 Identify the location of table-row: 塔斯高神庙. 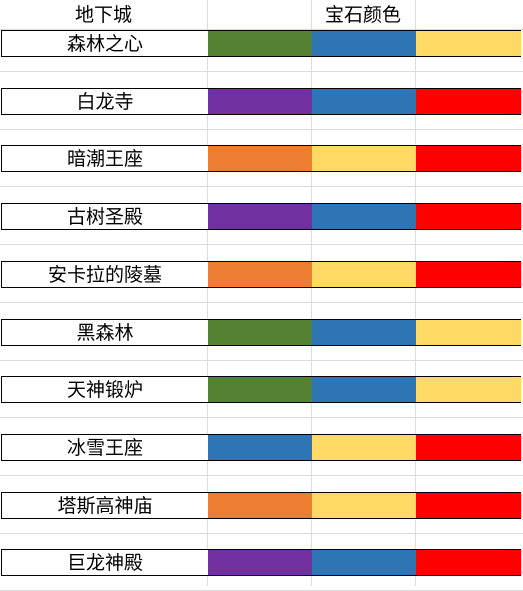
(261, 505).